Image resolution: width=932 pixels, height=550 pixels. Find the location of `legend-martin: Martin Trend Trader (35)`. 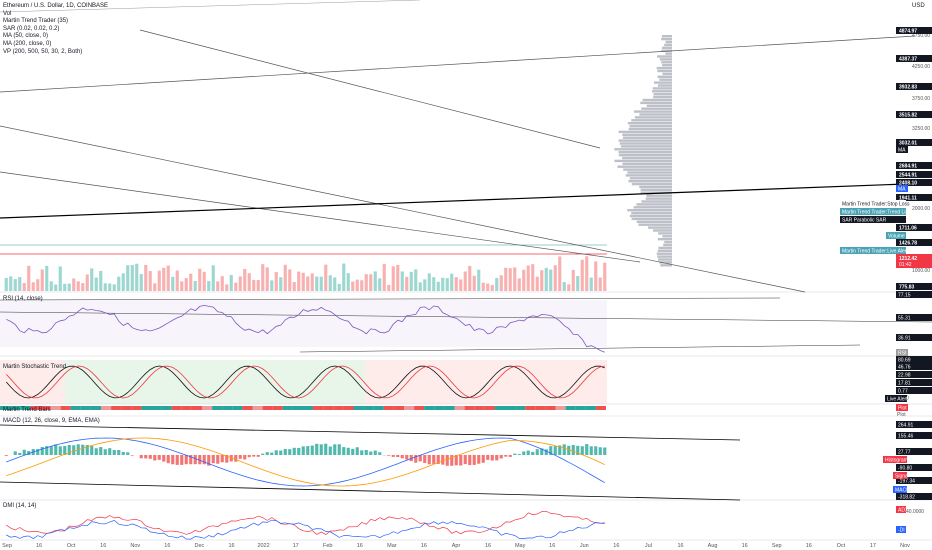

legend-martin: Martin Trend Trader (35) is located at coordinates (36, 21).